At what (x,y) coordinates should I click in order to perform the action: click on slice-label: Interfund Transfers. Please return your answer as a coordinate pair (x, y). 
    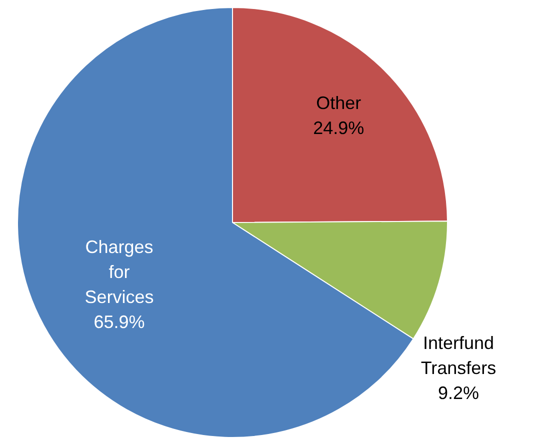
    Looking at the image, I should click on (458, 355).